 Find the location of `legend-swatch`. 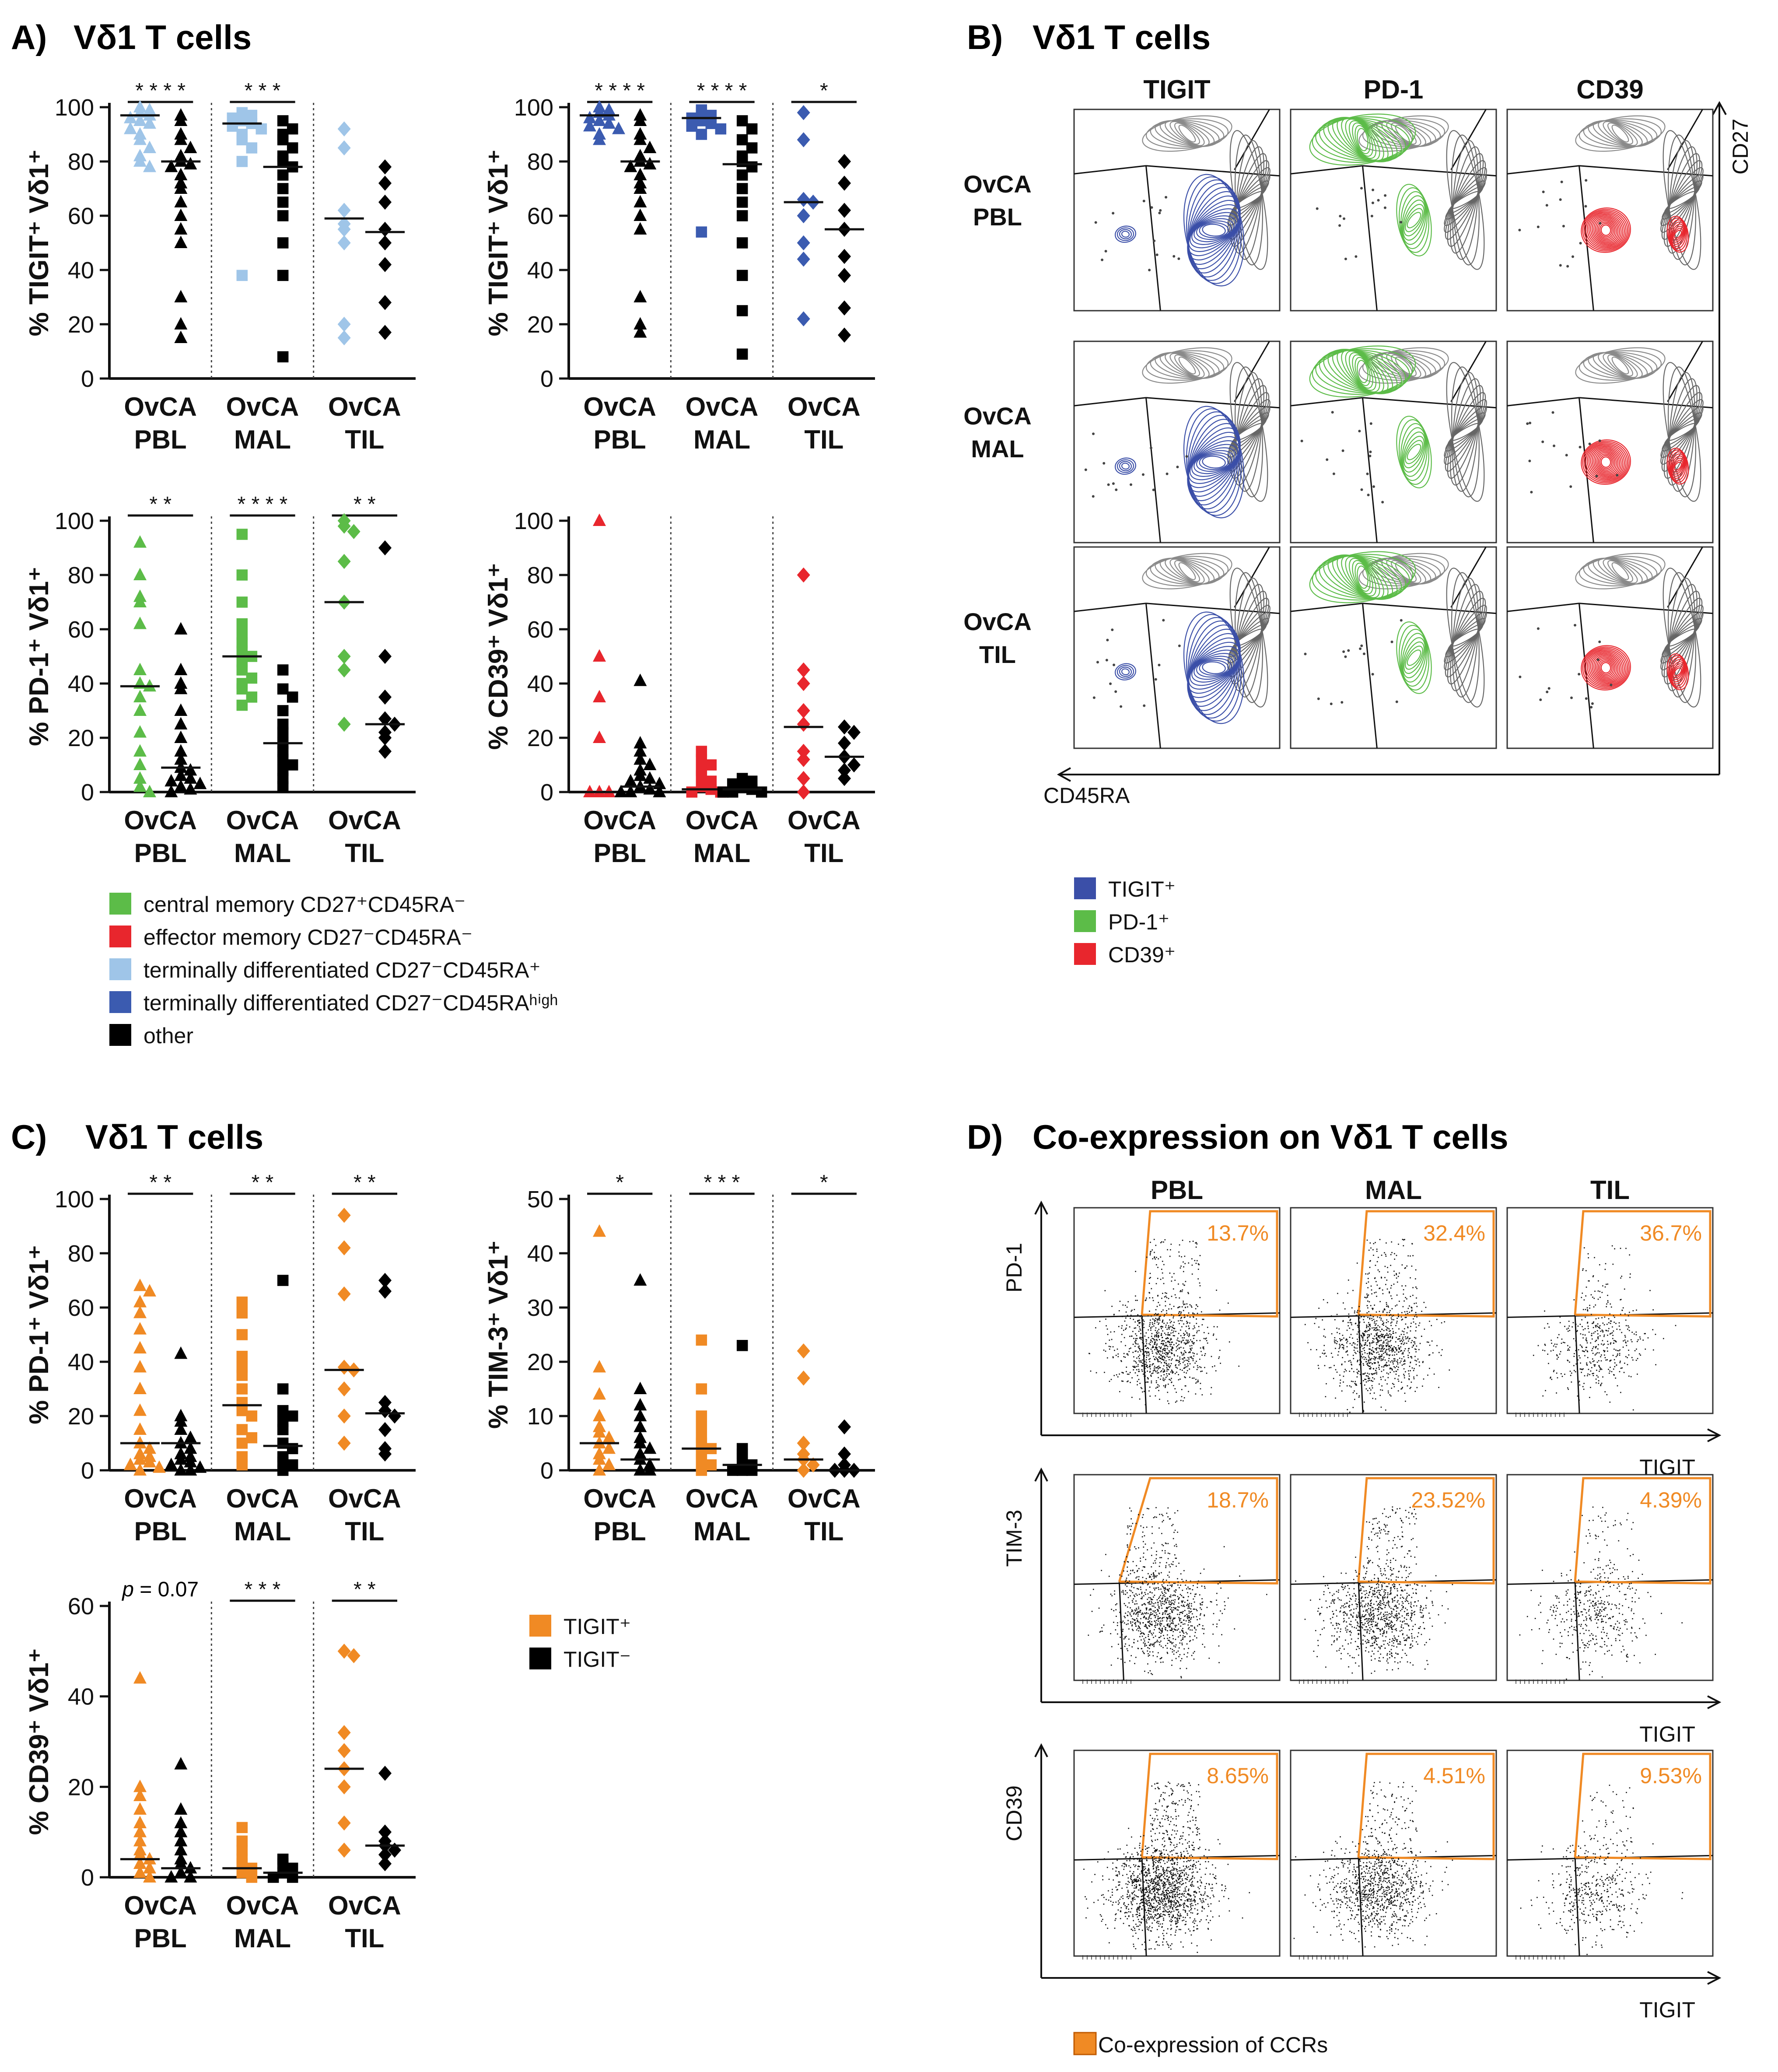

legend-swatch is located at coordinates (120, 936).